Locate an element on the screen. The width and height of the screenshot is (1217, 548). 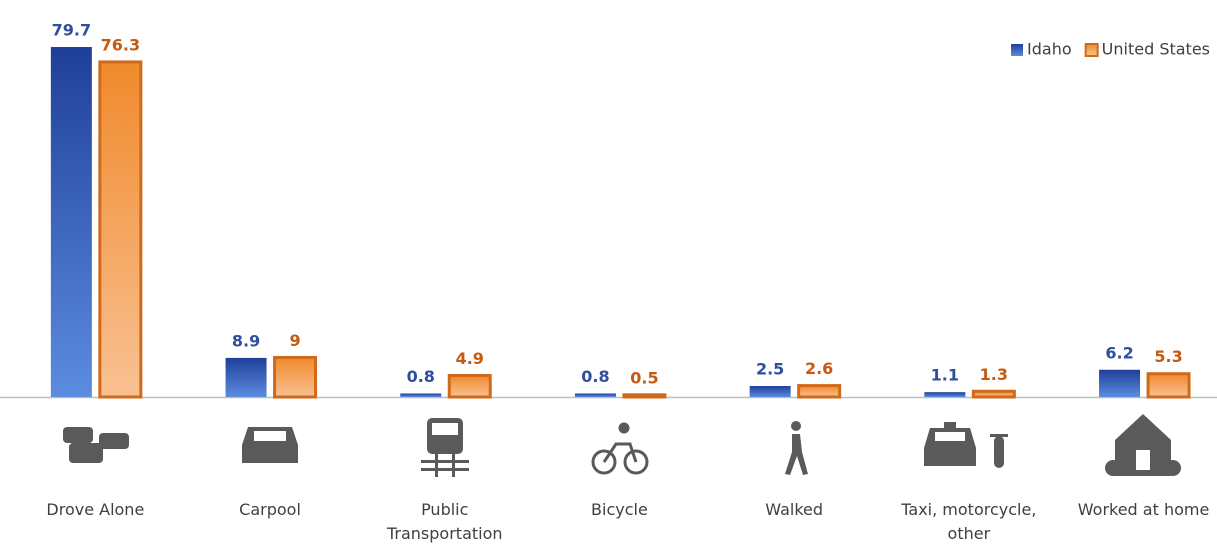
x-tick-label: Bicycle is located at coordinates (619, 509).